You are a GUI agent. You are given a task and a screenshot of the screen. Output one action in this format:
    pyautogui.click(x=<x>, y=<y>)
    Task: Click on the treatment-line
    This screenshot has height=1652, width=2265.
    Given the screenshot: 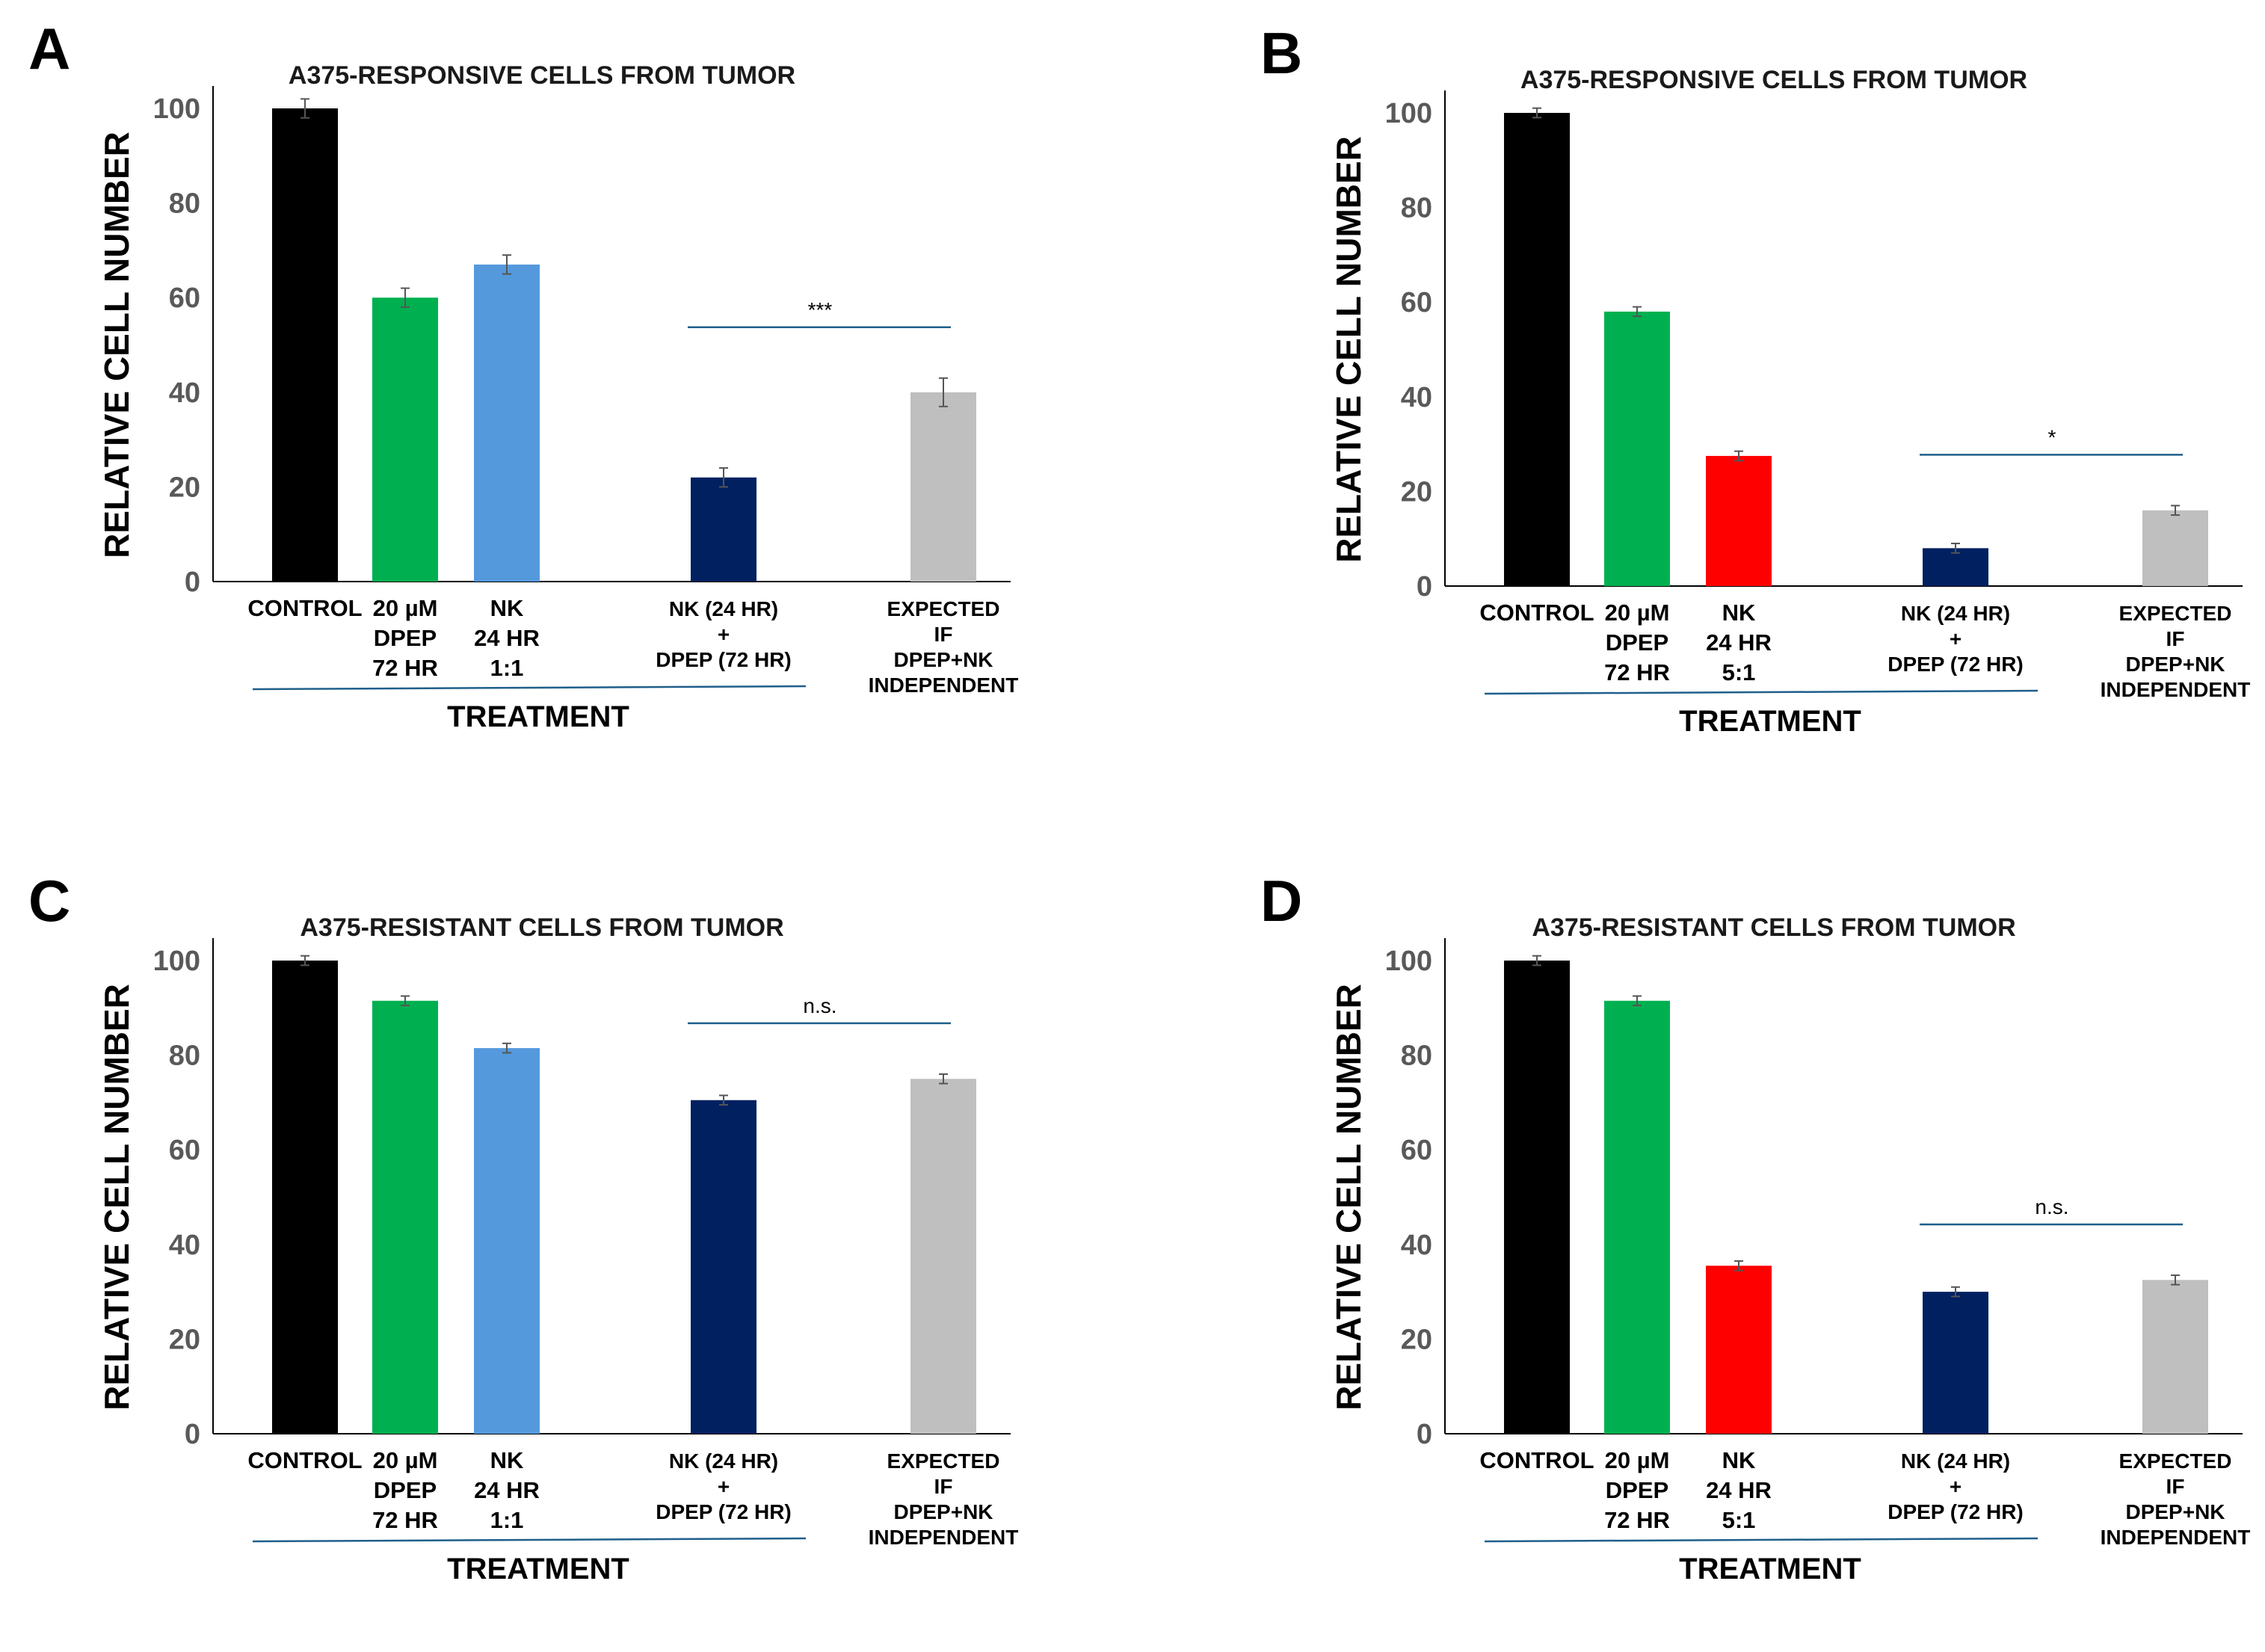 What is the action you would take?
    pyautogui.click(x=1761, y=1540)
    